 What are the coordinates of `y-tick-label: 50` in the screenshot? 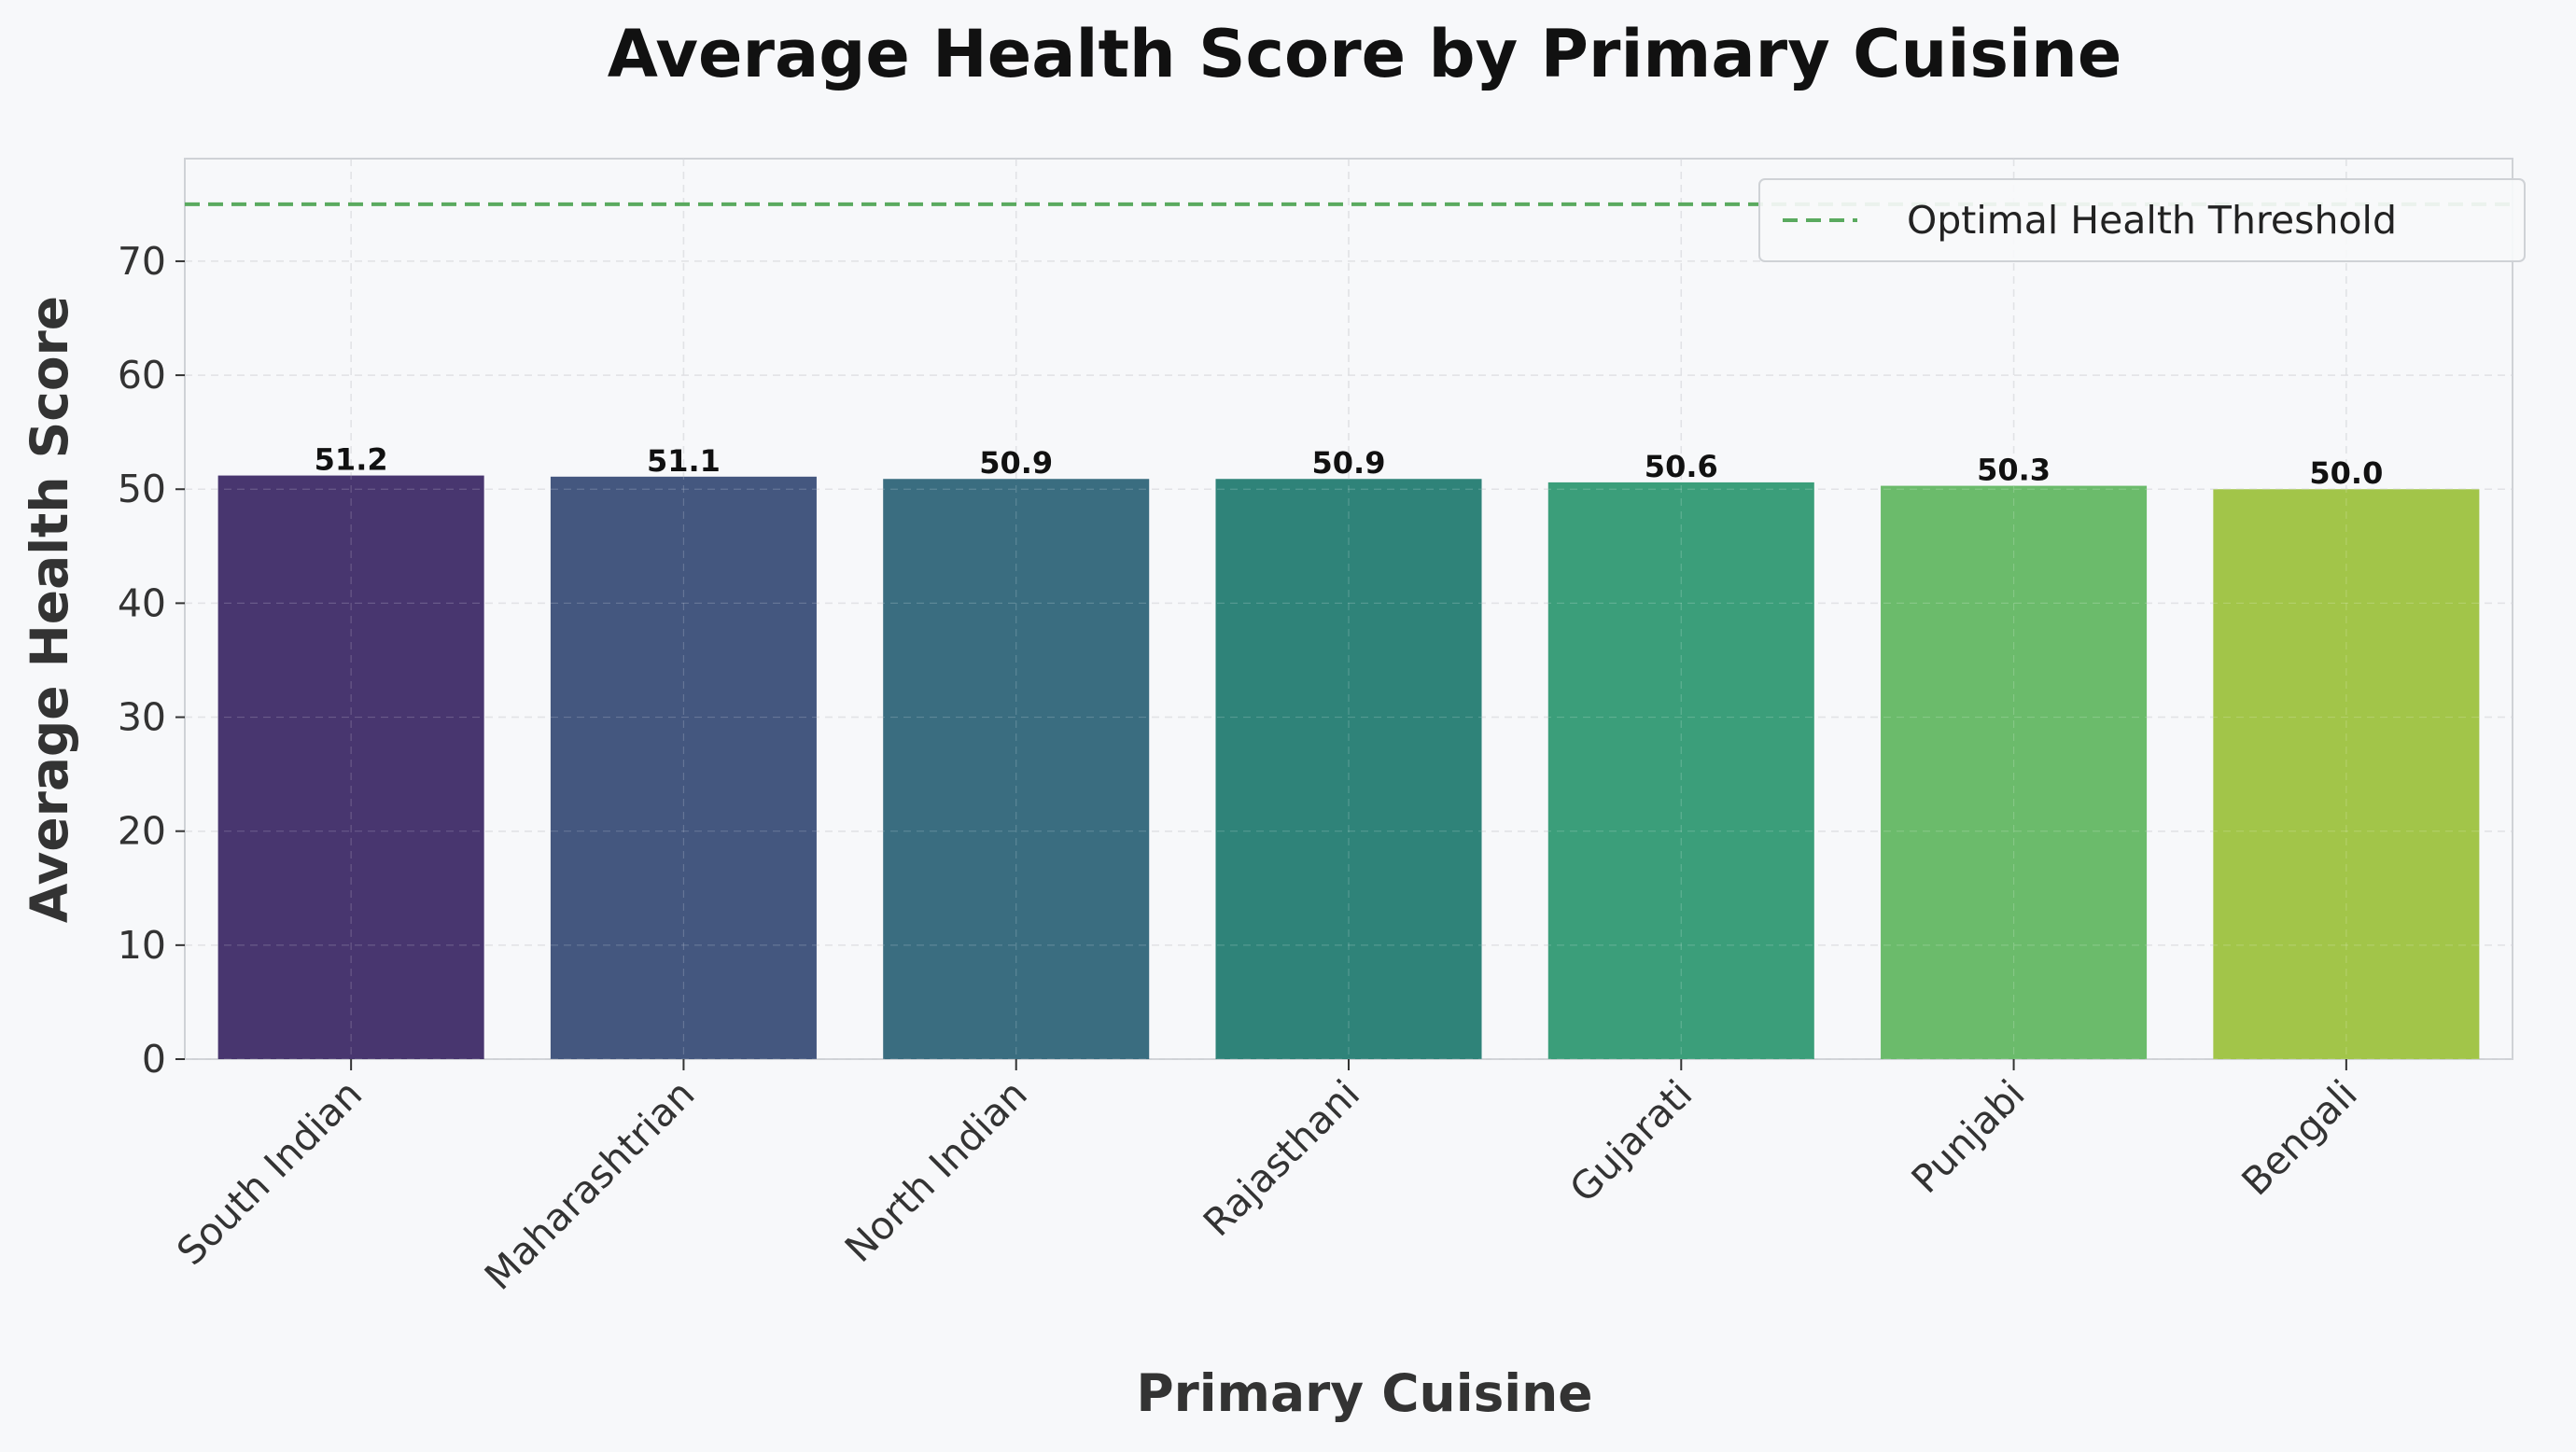 It's located at (142, 489).